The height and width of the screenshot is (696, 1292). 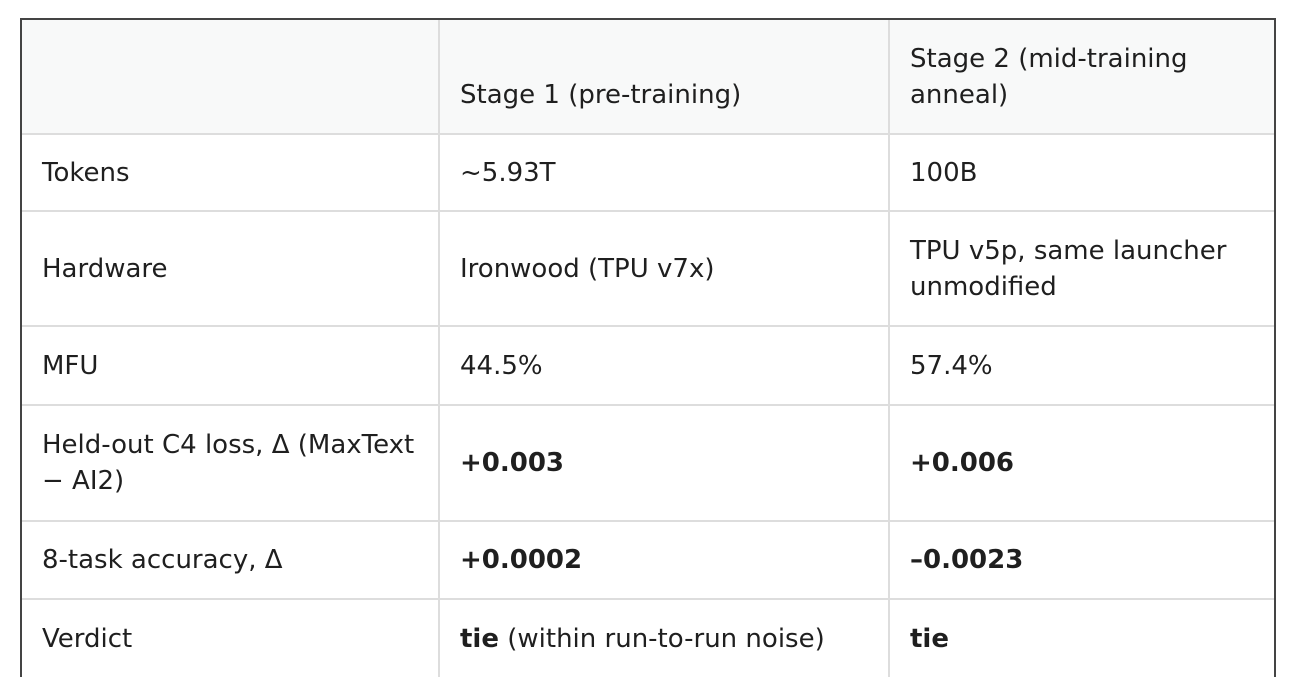 What do you see at coordinates (229, 172) in the screenshot?
I see `row-label: Tokens` at bounding box center [229, 172].